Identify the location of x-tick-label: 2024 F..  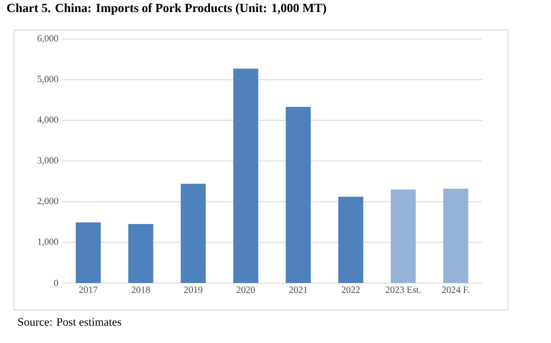
(456, 289).